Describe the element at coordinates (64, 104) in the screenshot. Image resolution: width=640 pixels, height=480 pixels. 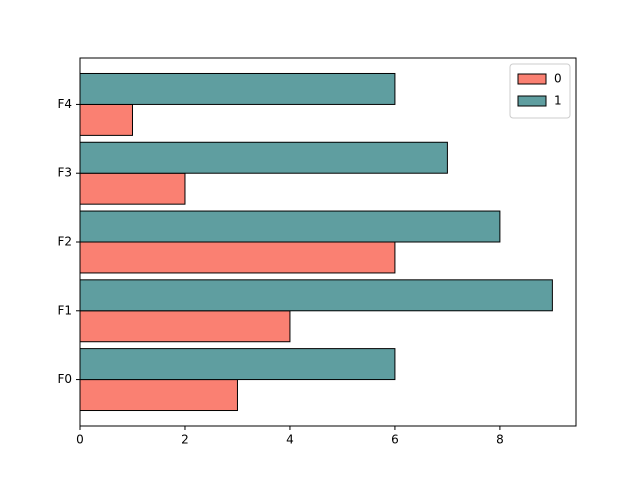
I see `y-tick-label: F4` at that location.